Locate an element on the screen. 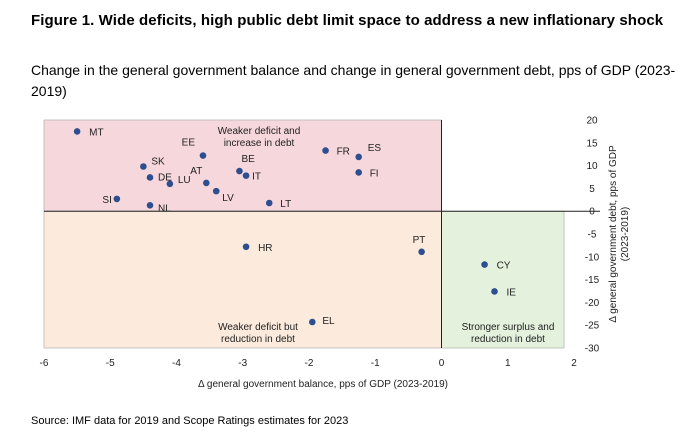 This screenshot has height=439, width=688. x-tick-label: -2 is located at coordinates (309, 363).